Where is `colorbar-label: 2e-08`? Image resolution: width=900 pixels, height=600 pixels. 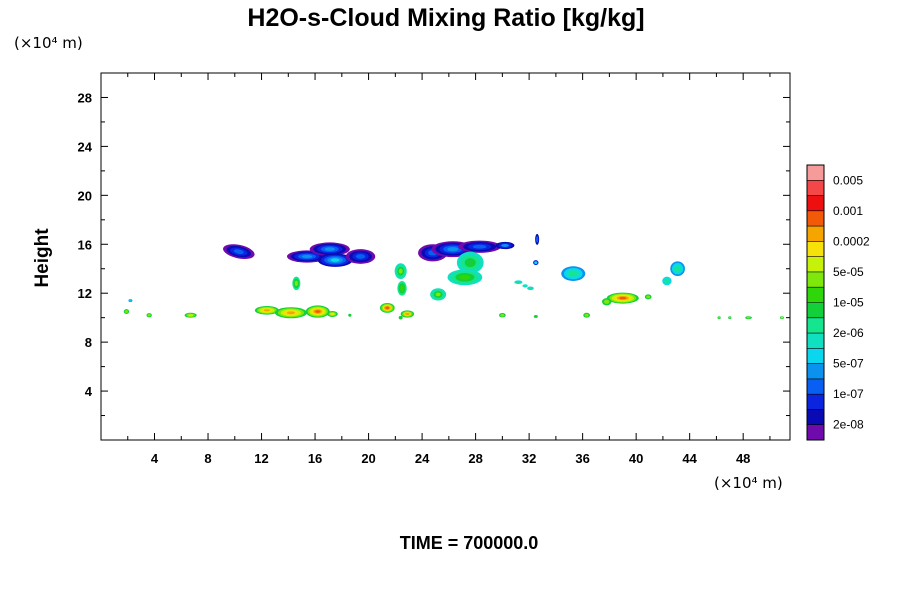 colorbar-label: 2e-08 is located at coordinates (848, 425).